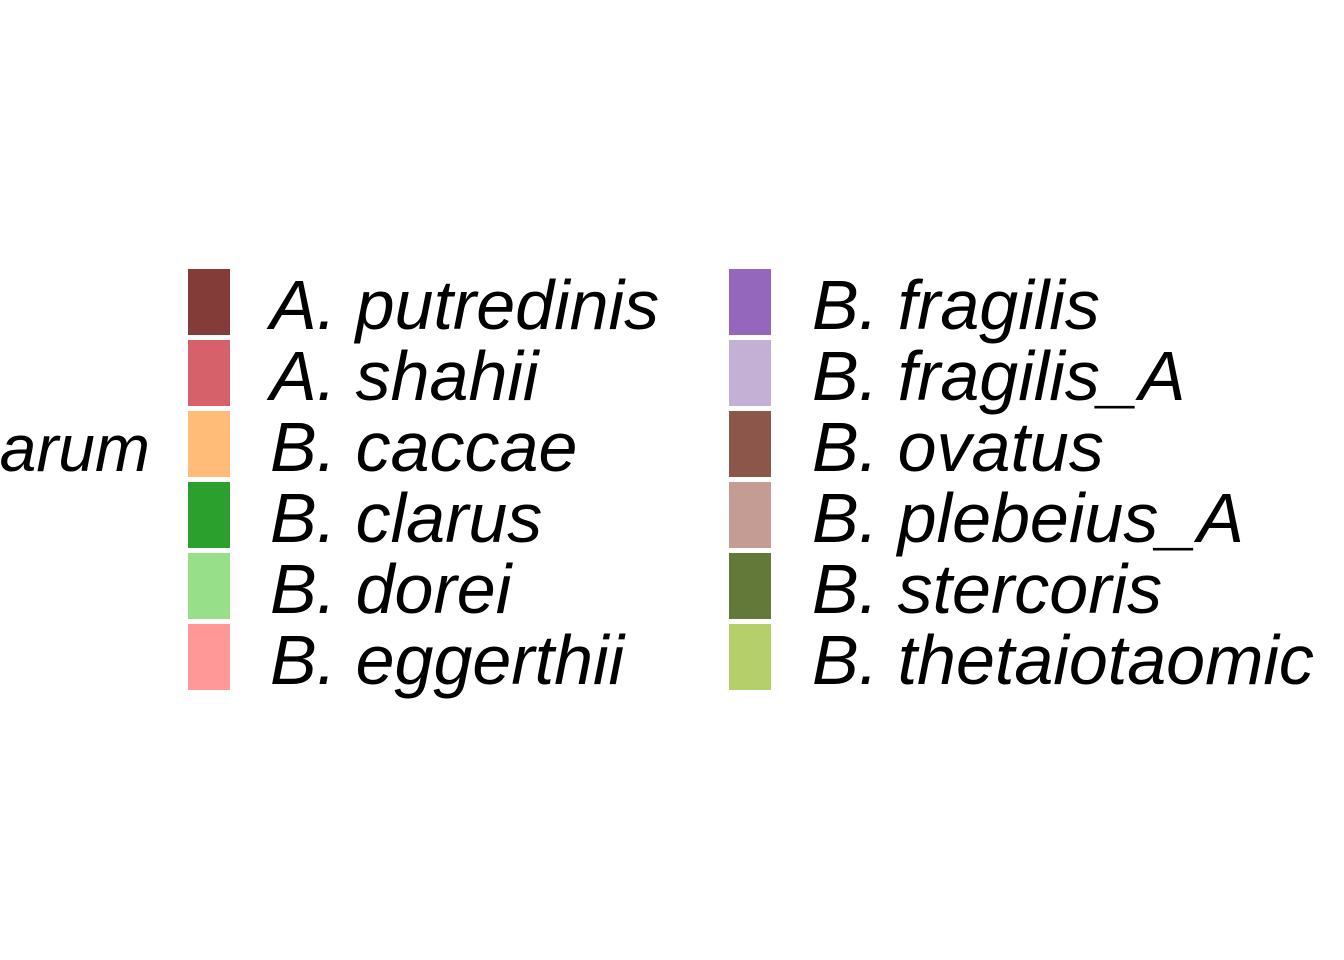  I want to click on legend-label: B. clarus, so click(406, 518).